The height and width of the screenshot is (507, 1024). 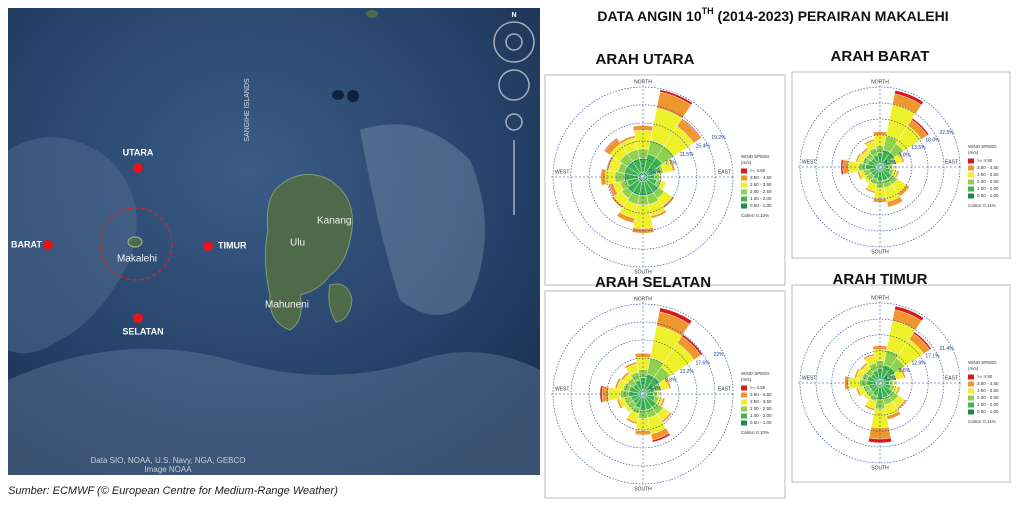 What do you see at coordinates (26, 244) in the screenshot?
I see `station-label: BARAT` at bounding box center [26, 244].